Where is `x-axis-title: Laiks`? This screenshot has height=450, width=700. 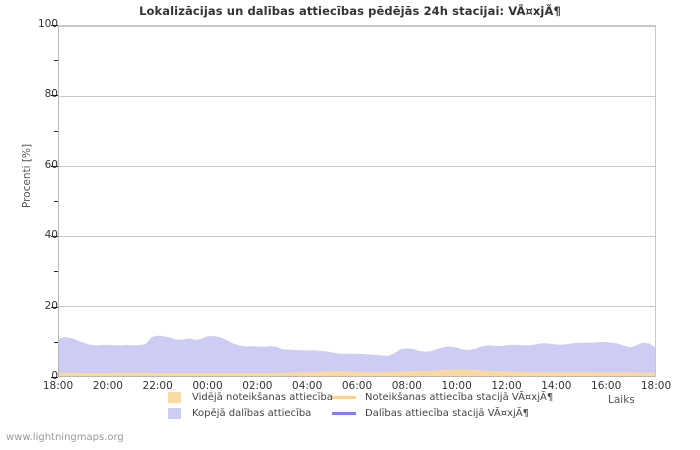 x-axis-title: Laiks is located at coordinates (621, 400).